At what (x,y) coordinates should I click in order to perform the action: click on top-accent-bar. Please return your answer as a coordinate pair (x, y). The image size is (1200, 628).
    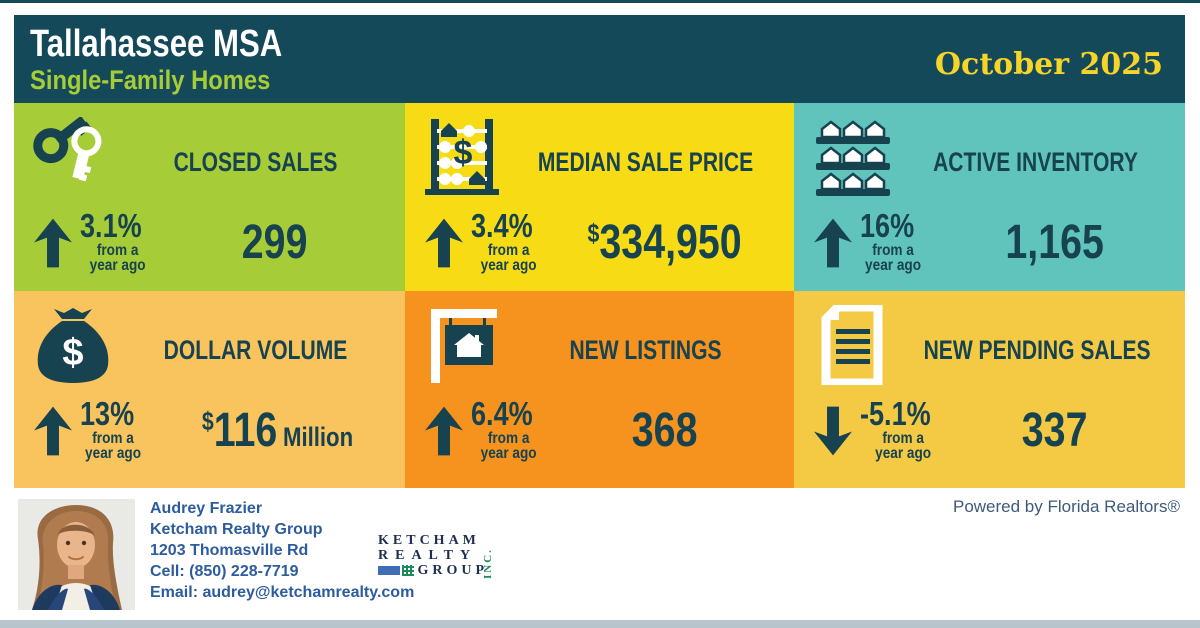
    Looking at the image, I should click on (600, 1).